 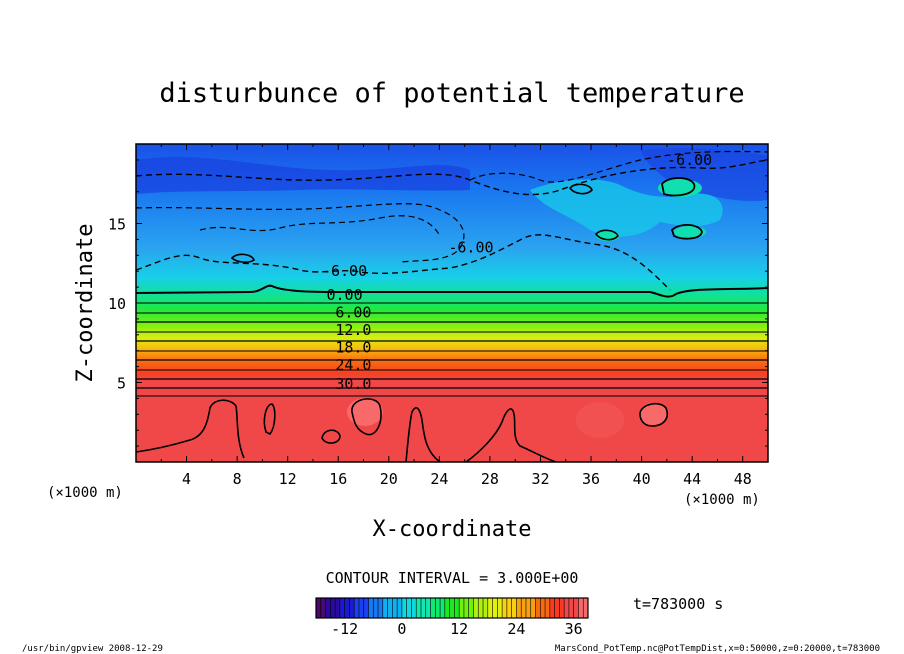 I want to click on contour-label: 0.00, so click(x=344, y=295).